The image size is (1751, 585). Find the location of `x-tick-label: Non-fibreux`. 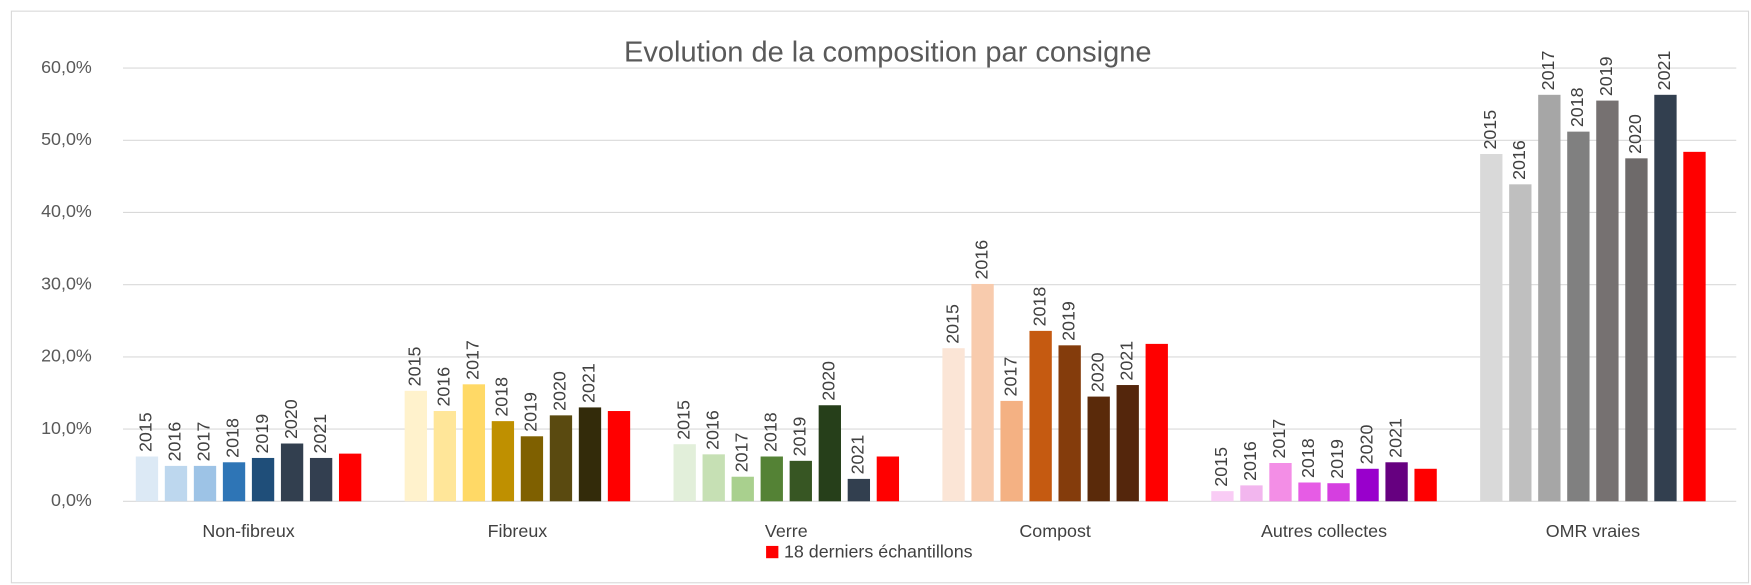

x-tick-label: Non-fibreux is located at coordinates (248, 531).